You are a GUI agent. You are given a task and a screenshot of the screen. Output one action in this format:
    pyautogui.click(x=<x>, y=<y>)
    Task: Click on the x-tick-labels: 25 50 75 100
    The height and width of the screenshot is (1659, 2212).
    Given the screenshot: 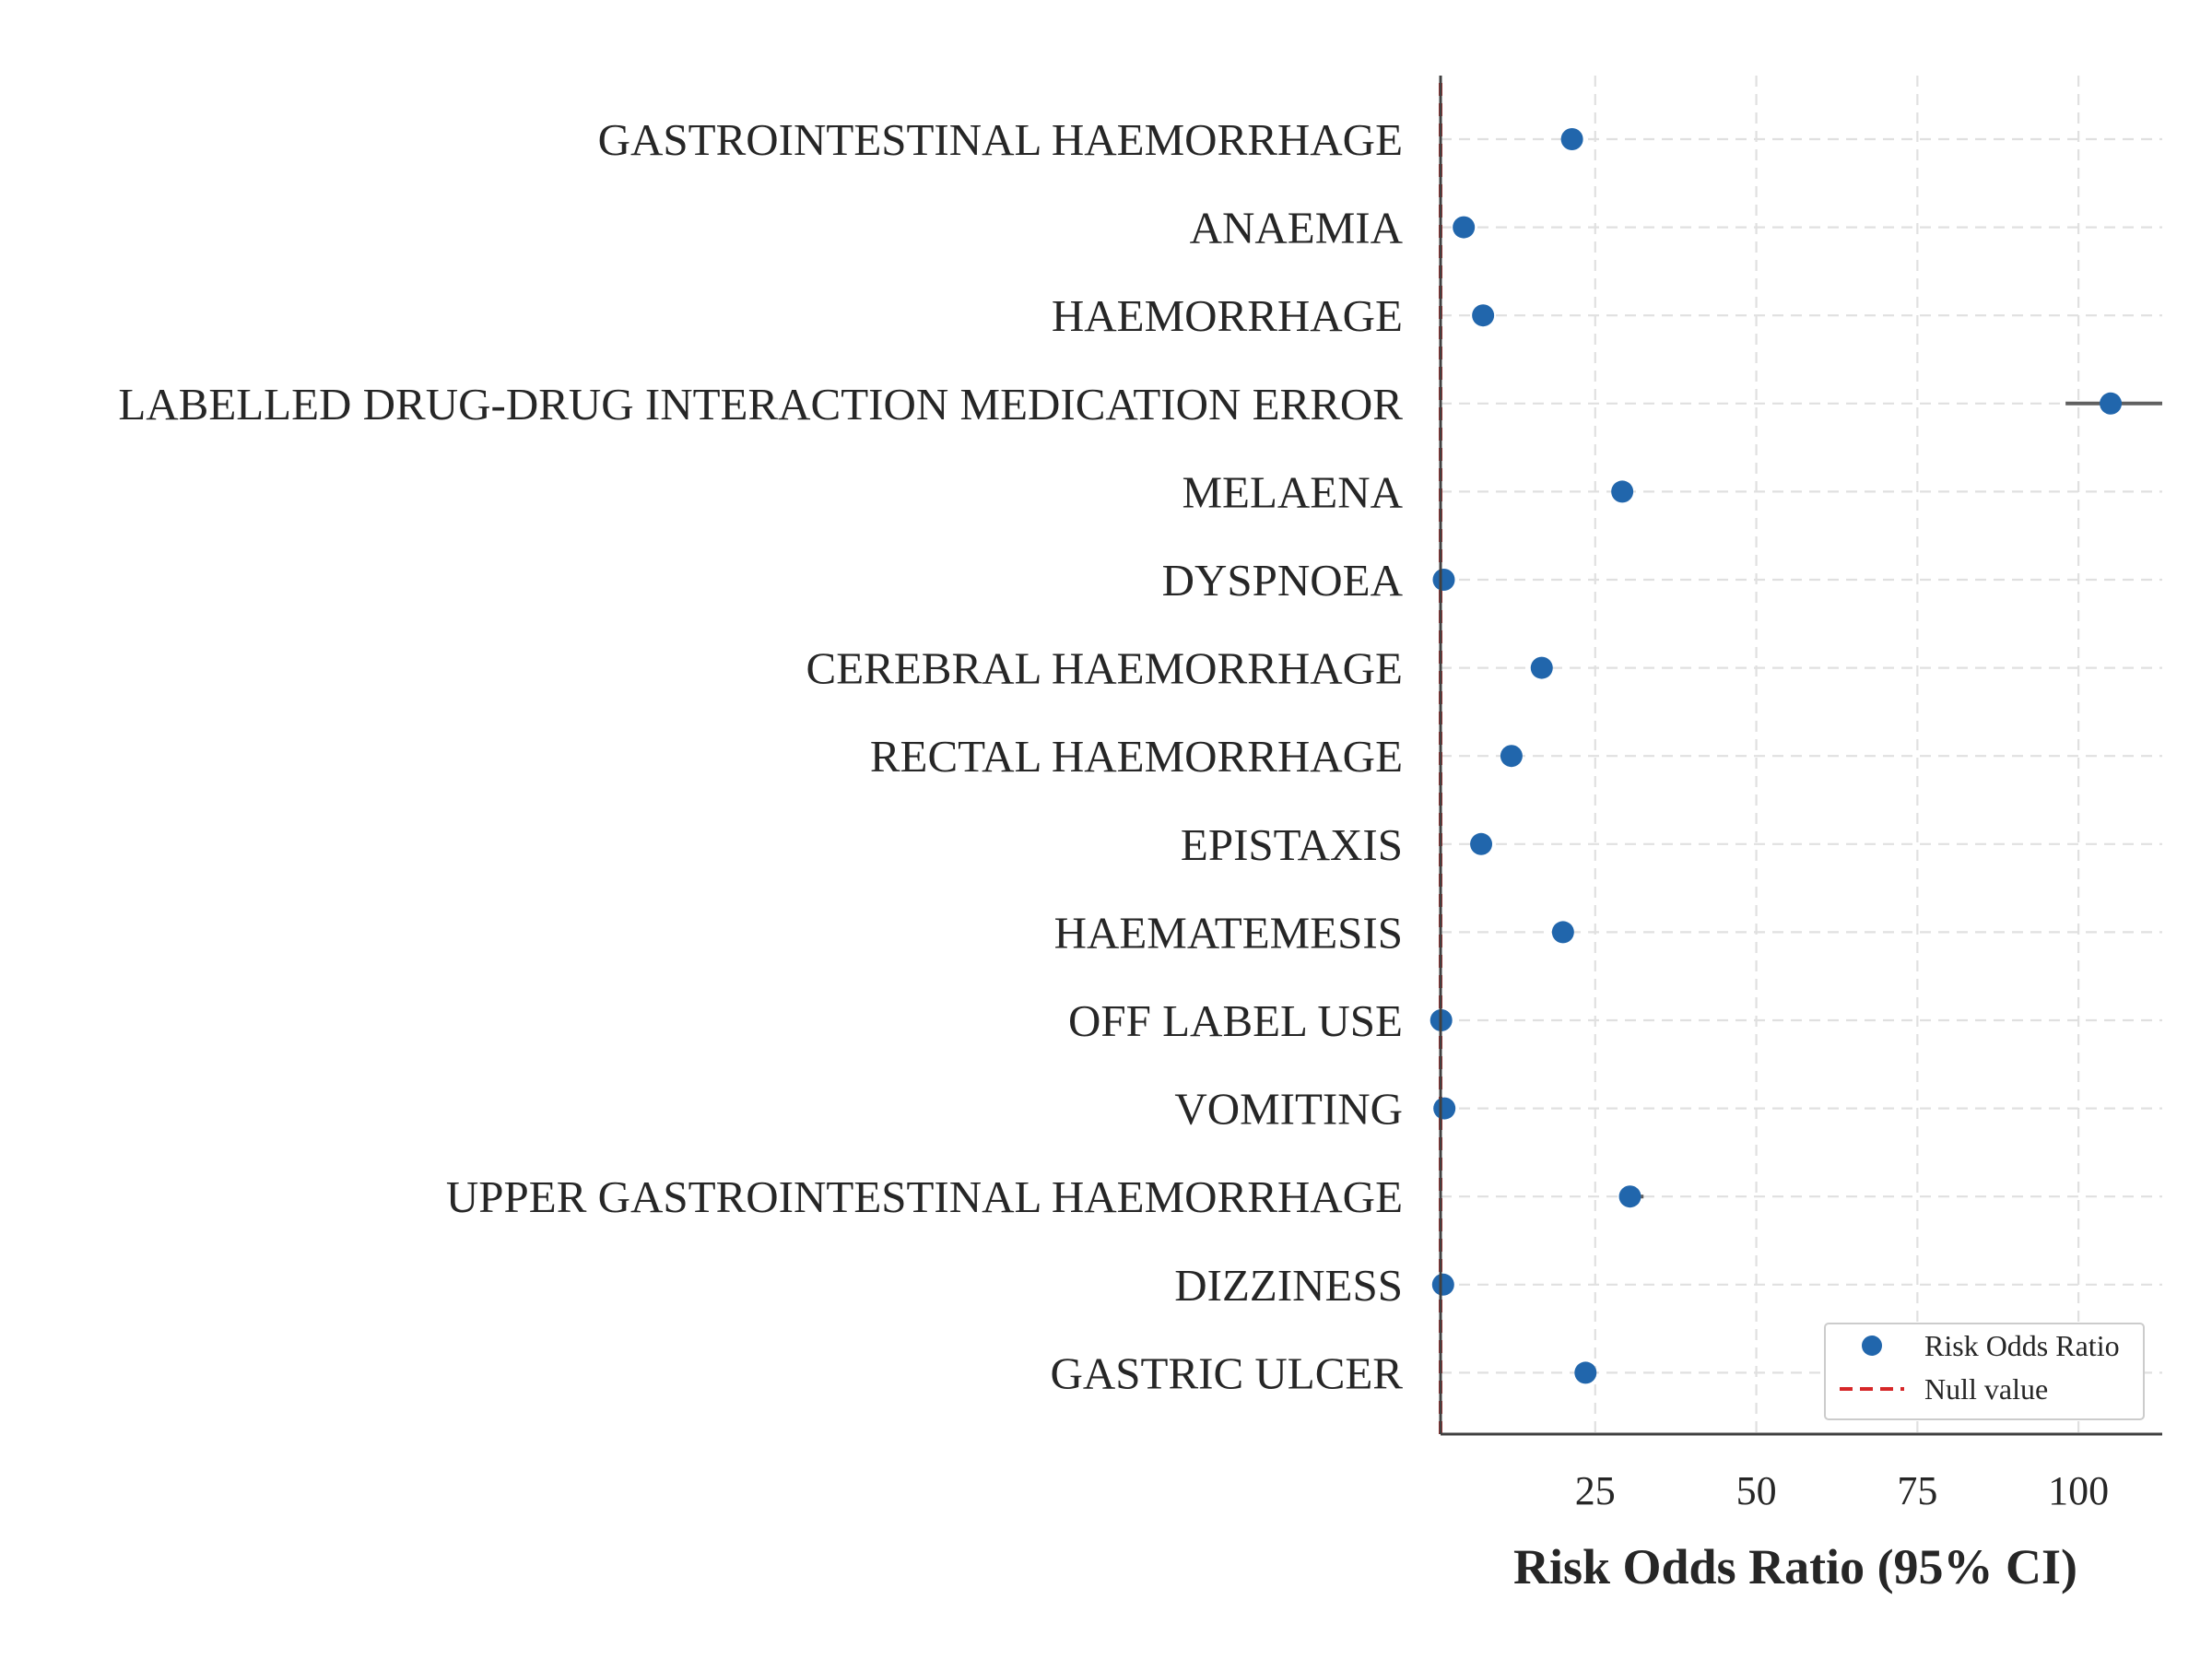 What is the action you would take?
    pyautogui.click(x=1842, y=1490)
    